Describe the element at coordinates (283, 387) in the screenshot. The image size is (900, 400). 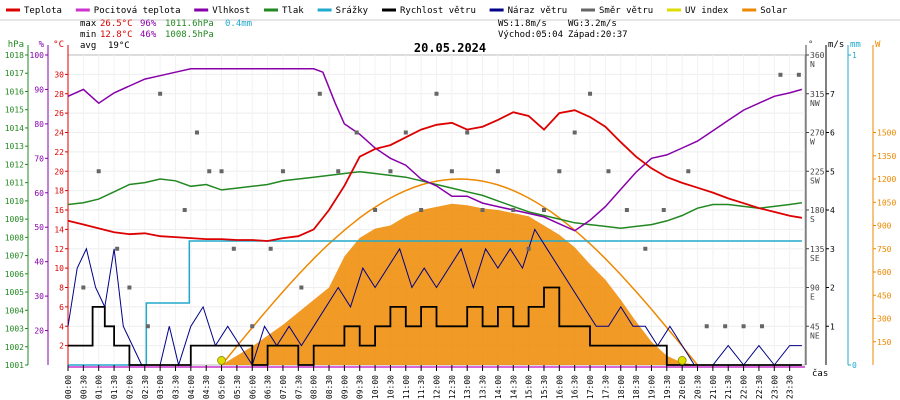
I see `x-tick-label: 07:00` at that location.